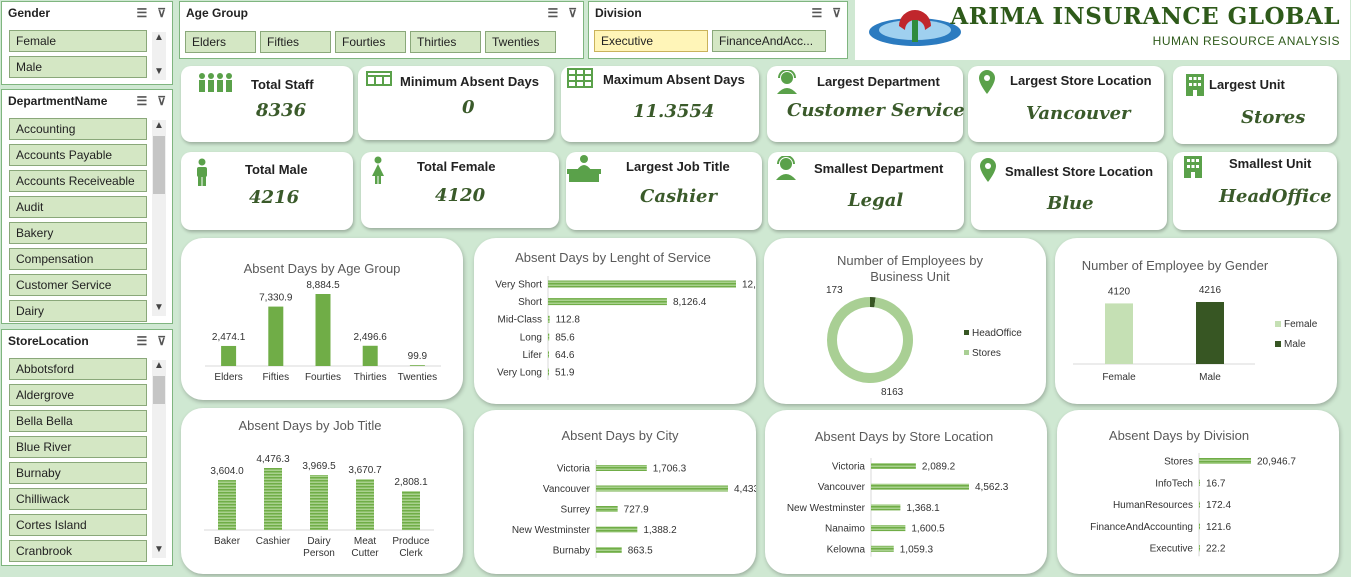 The width and height of the screenshot is (1351, 577). I want to click on female-icon, so click(378, 172).